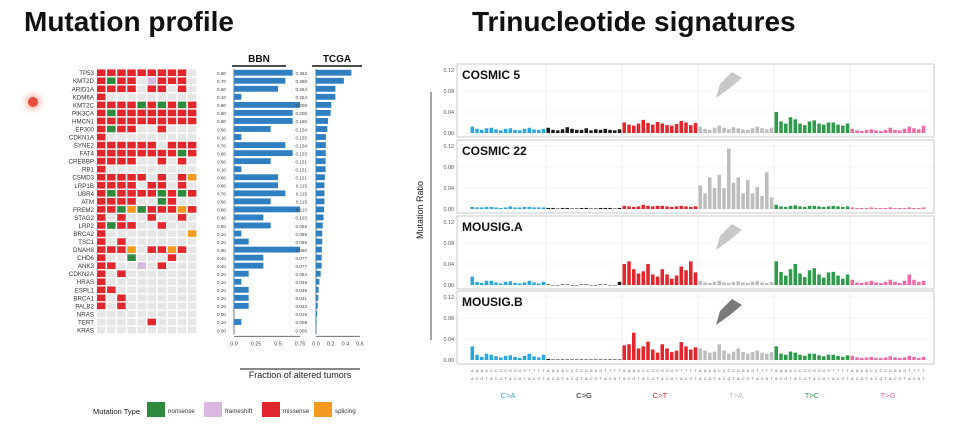 The image size is (954, 427). Describe the element at coordinates (302, 322) in the screenshot. I see `tcga-value-label: 0.008` at that location.